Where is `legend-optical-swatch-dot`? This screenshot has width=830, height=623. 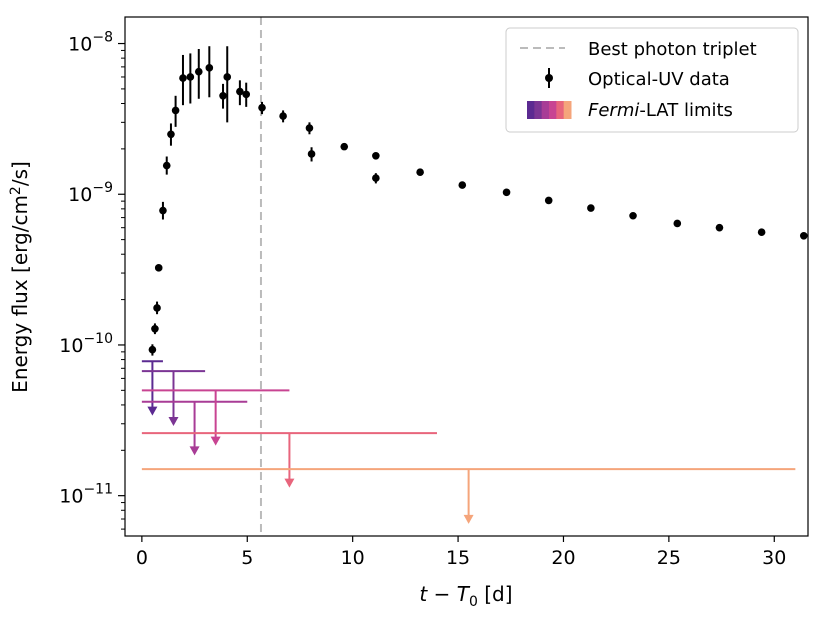 legend-optical-swatch-dot is located at coordinates (549, 78).